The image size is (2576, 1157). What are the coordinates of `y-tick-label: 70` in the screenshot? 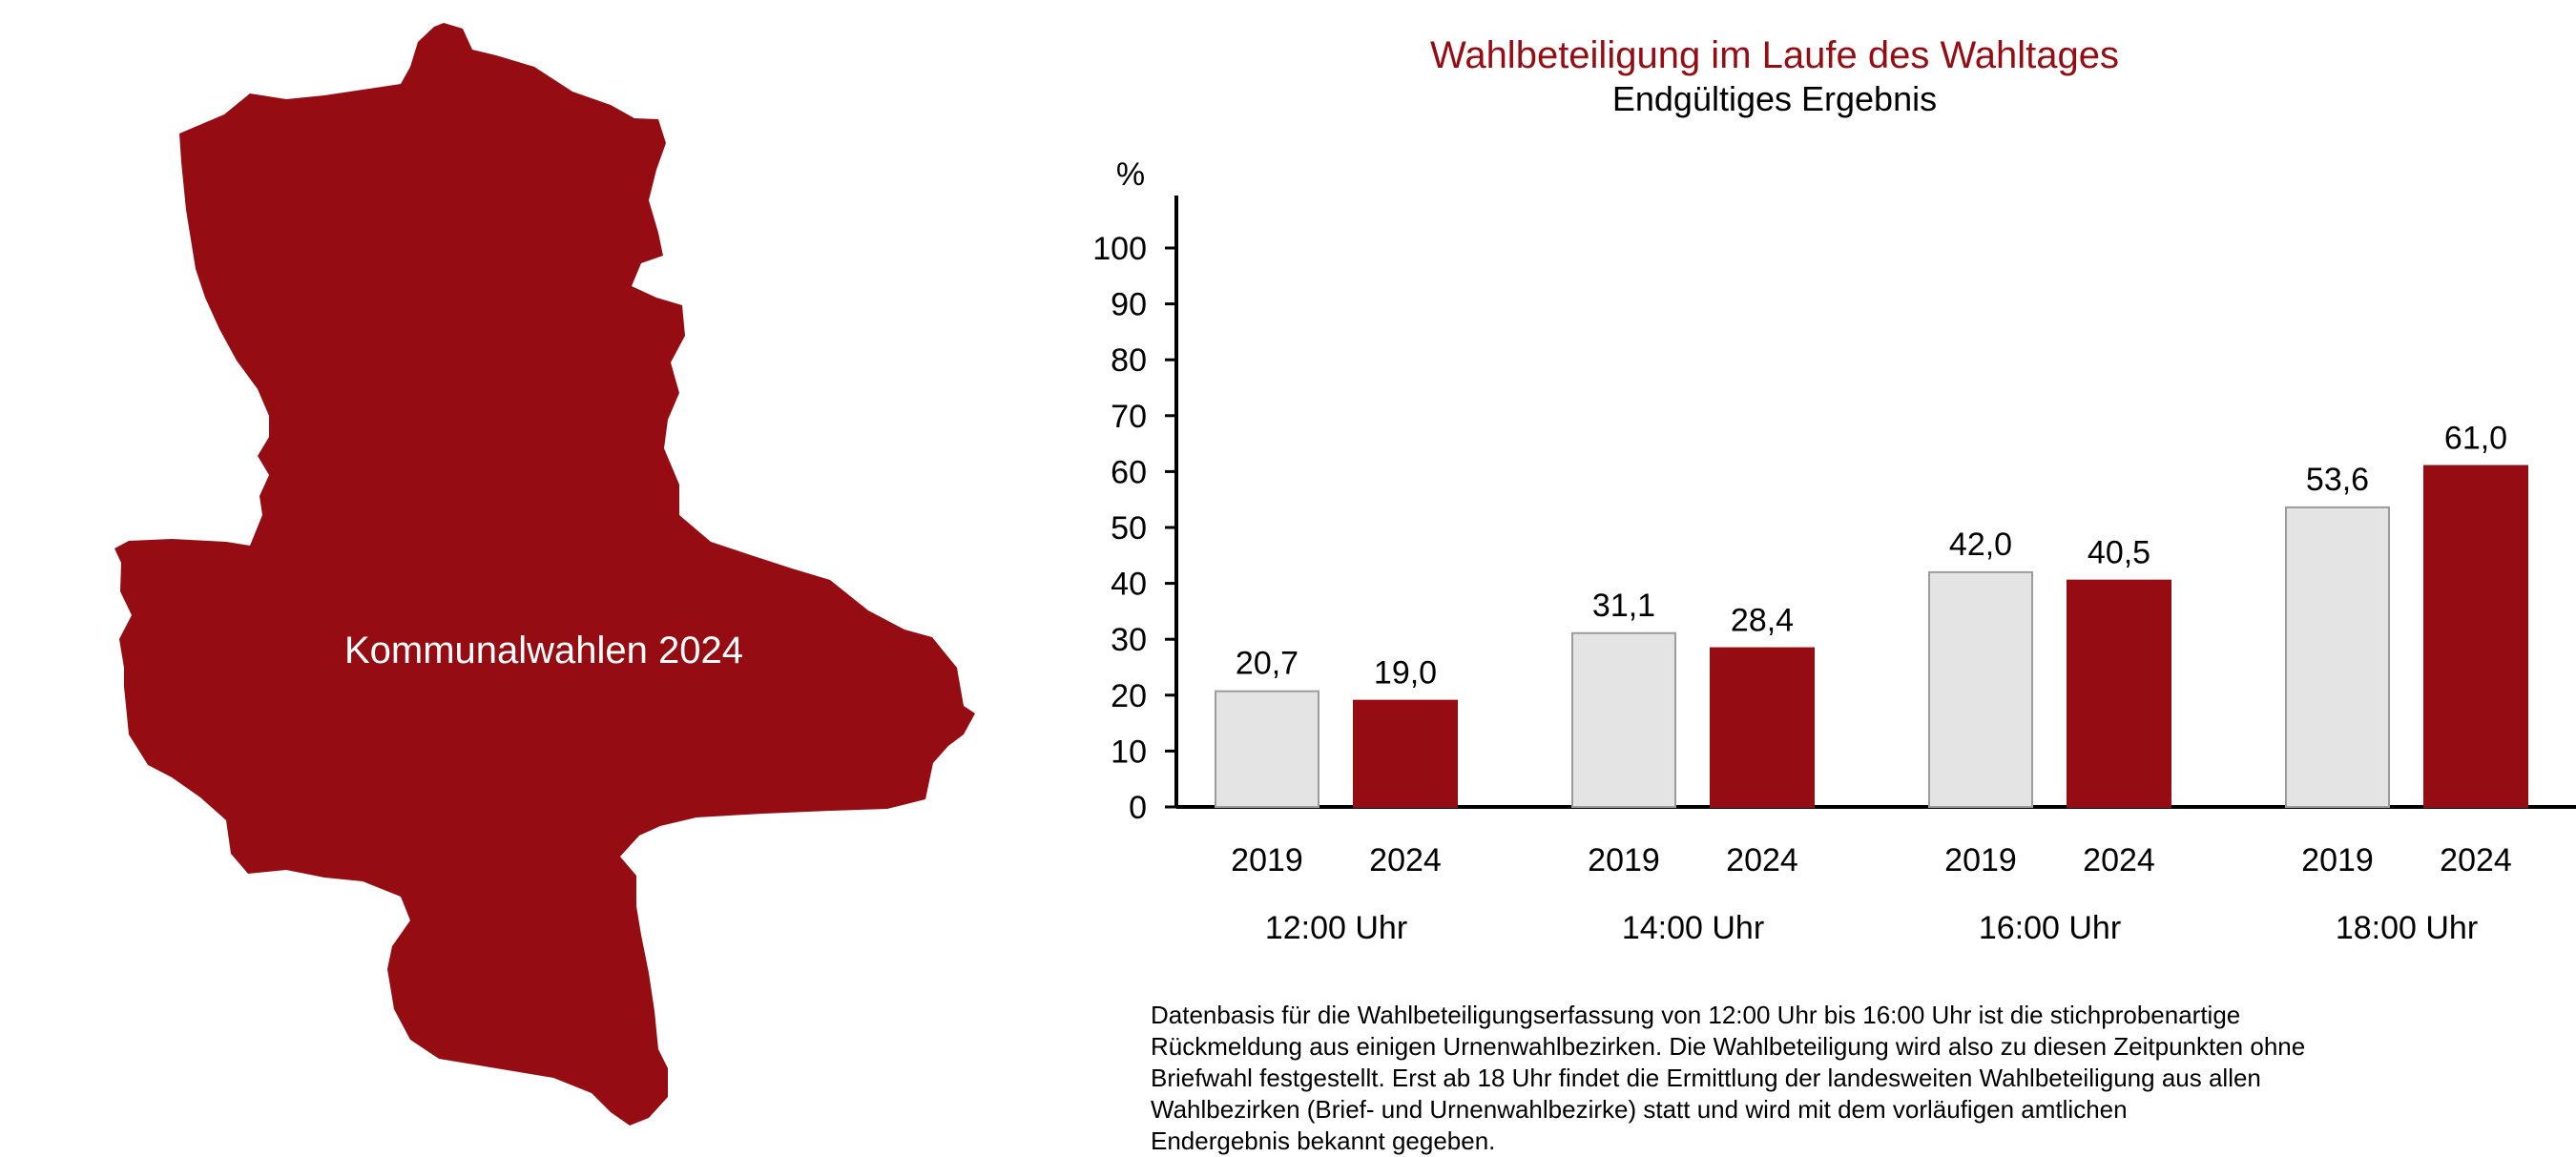 It's located at (1129, 417).